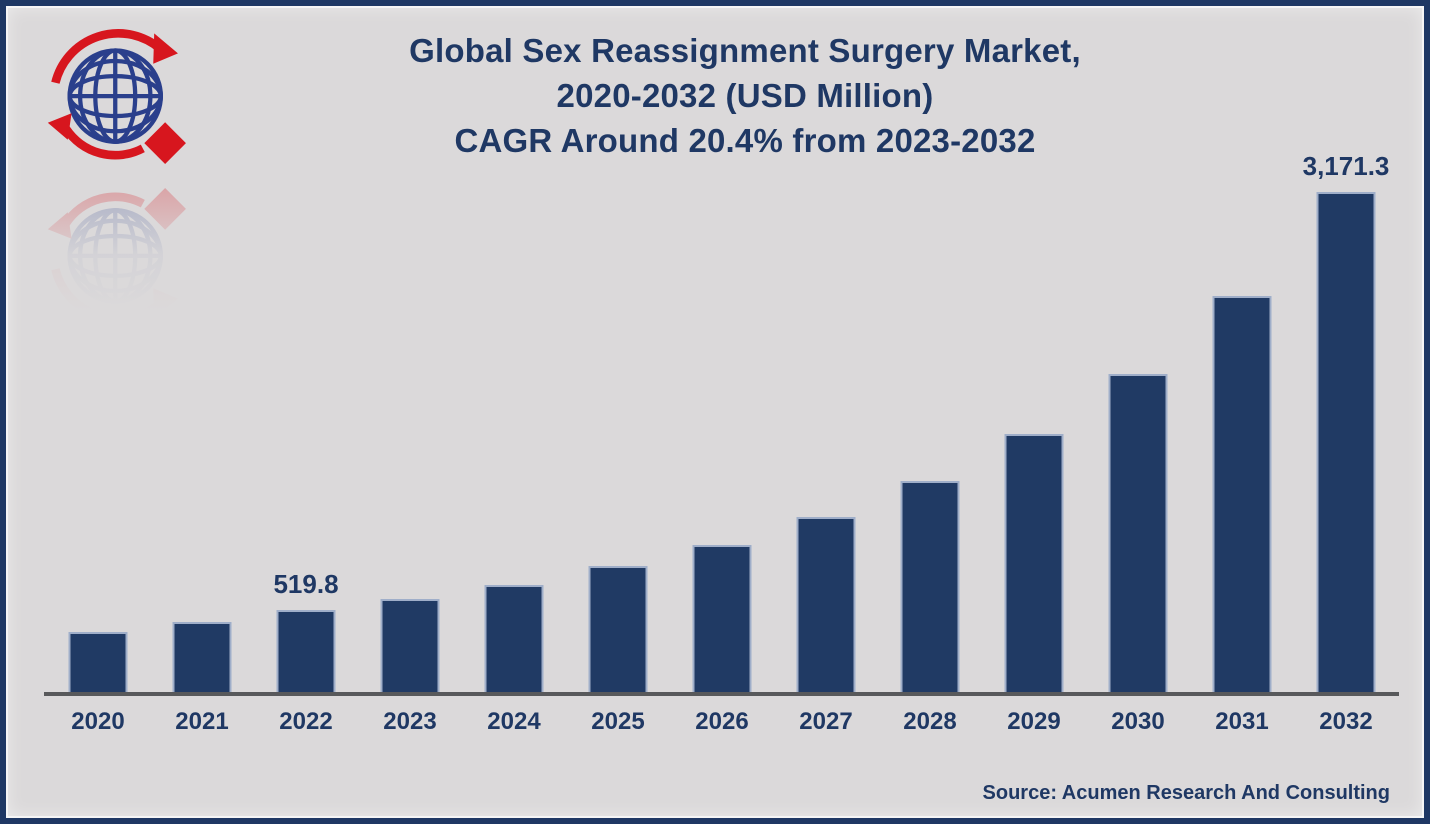 The width and height of the screenshot is (1430, 824). I want to click on bar-column-2026, so click(722, 442).